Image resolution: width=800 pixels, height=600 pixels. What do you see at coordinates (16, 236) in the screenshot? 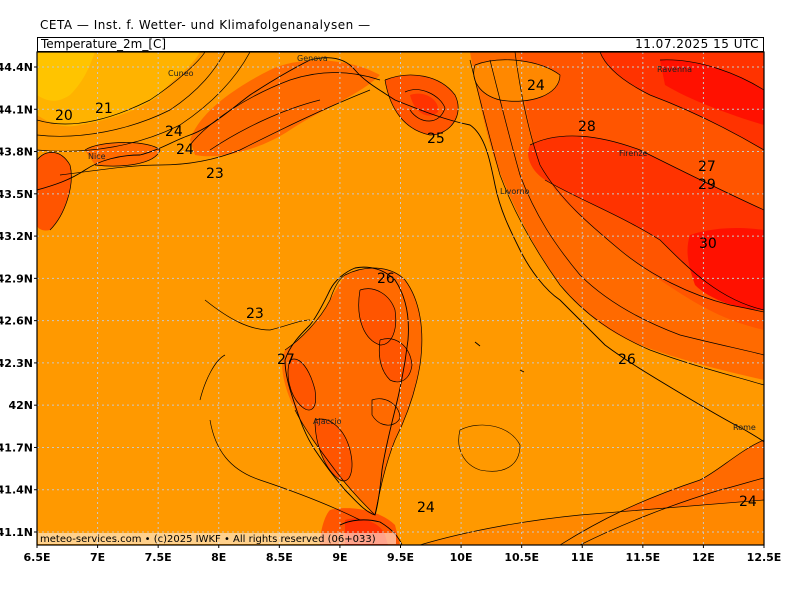
I see `lat-tick-label: 43.2N` at bounding box center [16, 236].